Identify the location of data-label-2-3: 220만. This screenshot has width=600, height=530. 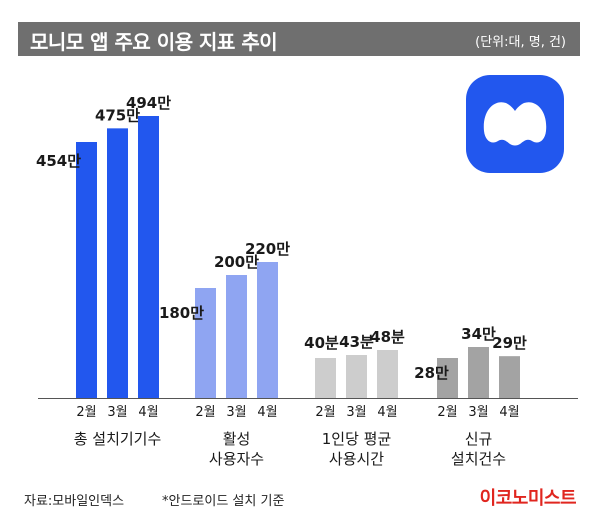
(267, 249).